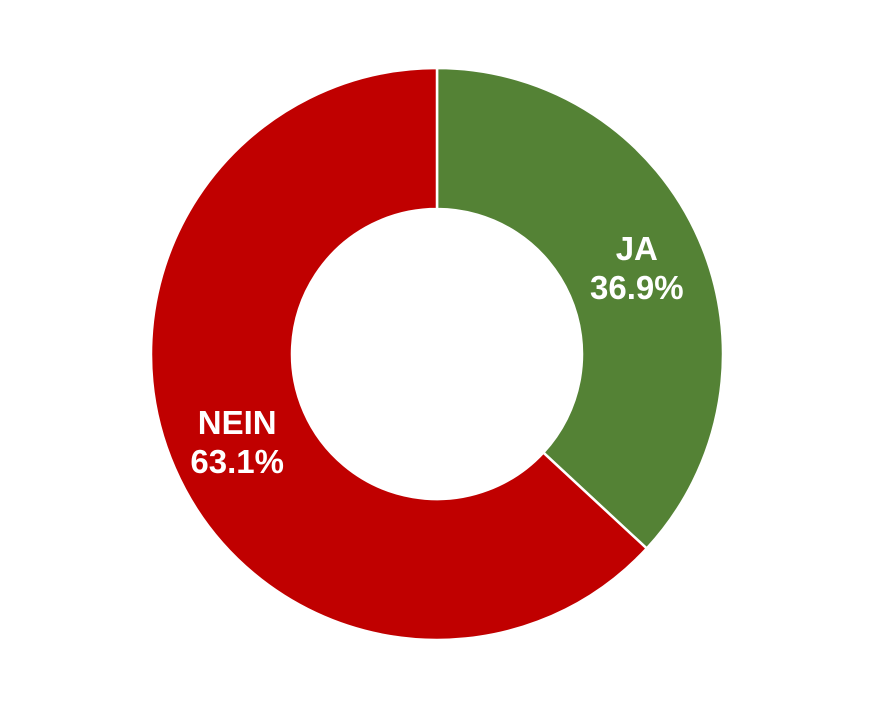 This screenshot has height=708, width=873. Describe the element at coordinates (637, 287) in the screenshot. I see `slice-label-ja-value: 36.9%` at that location.